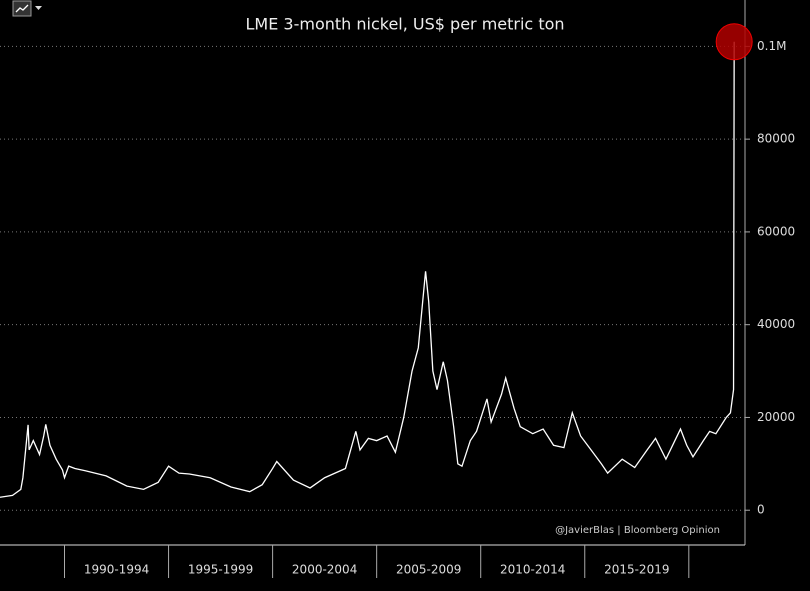  I want to click on chart-menu, so click(27, 8).